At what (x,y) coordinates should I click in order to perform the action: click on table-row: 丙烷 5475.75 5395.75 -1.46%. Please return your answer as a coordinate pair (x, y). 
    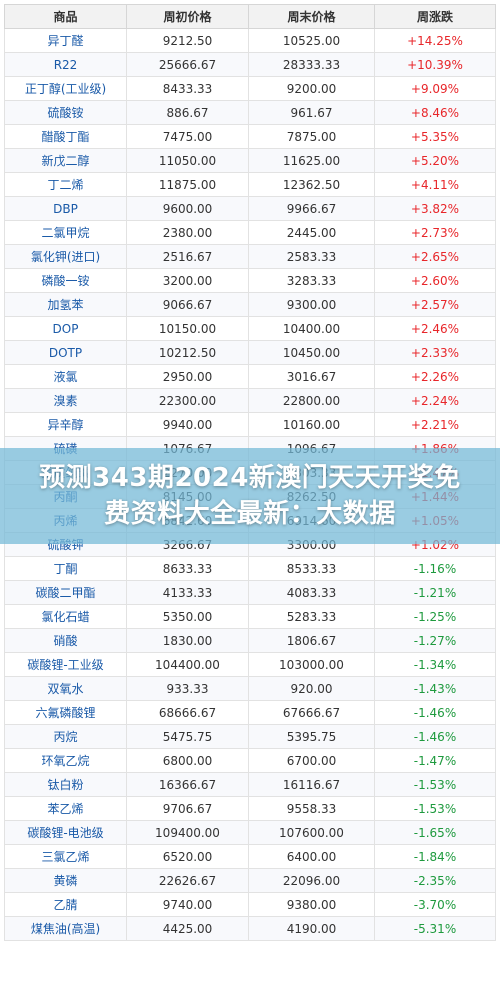
    Looking at the image, I should click on (250, 736).